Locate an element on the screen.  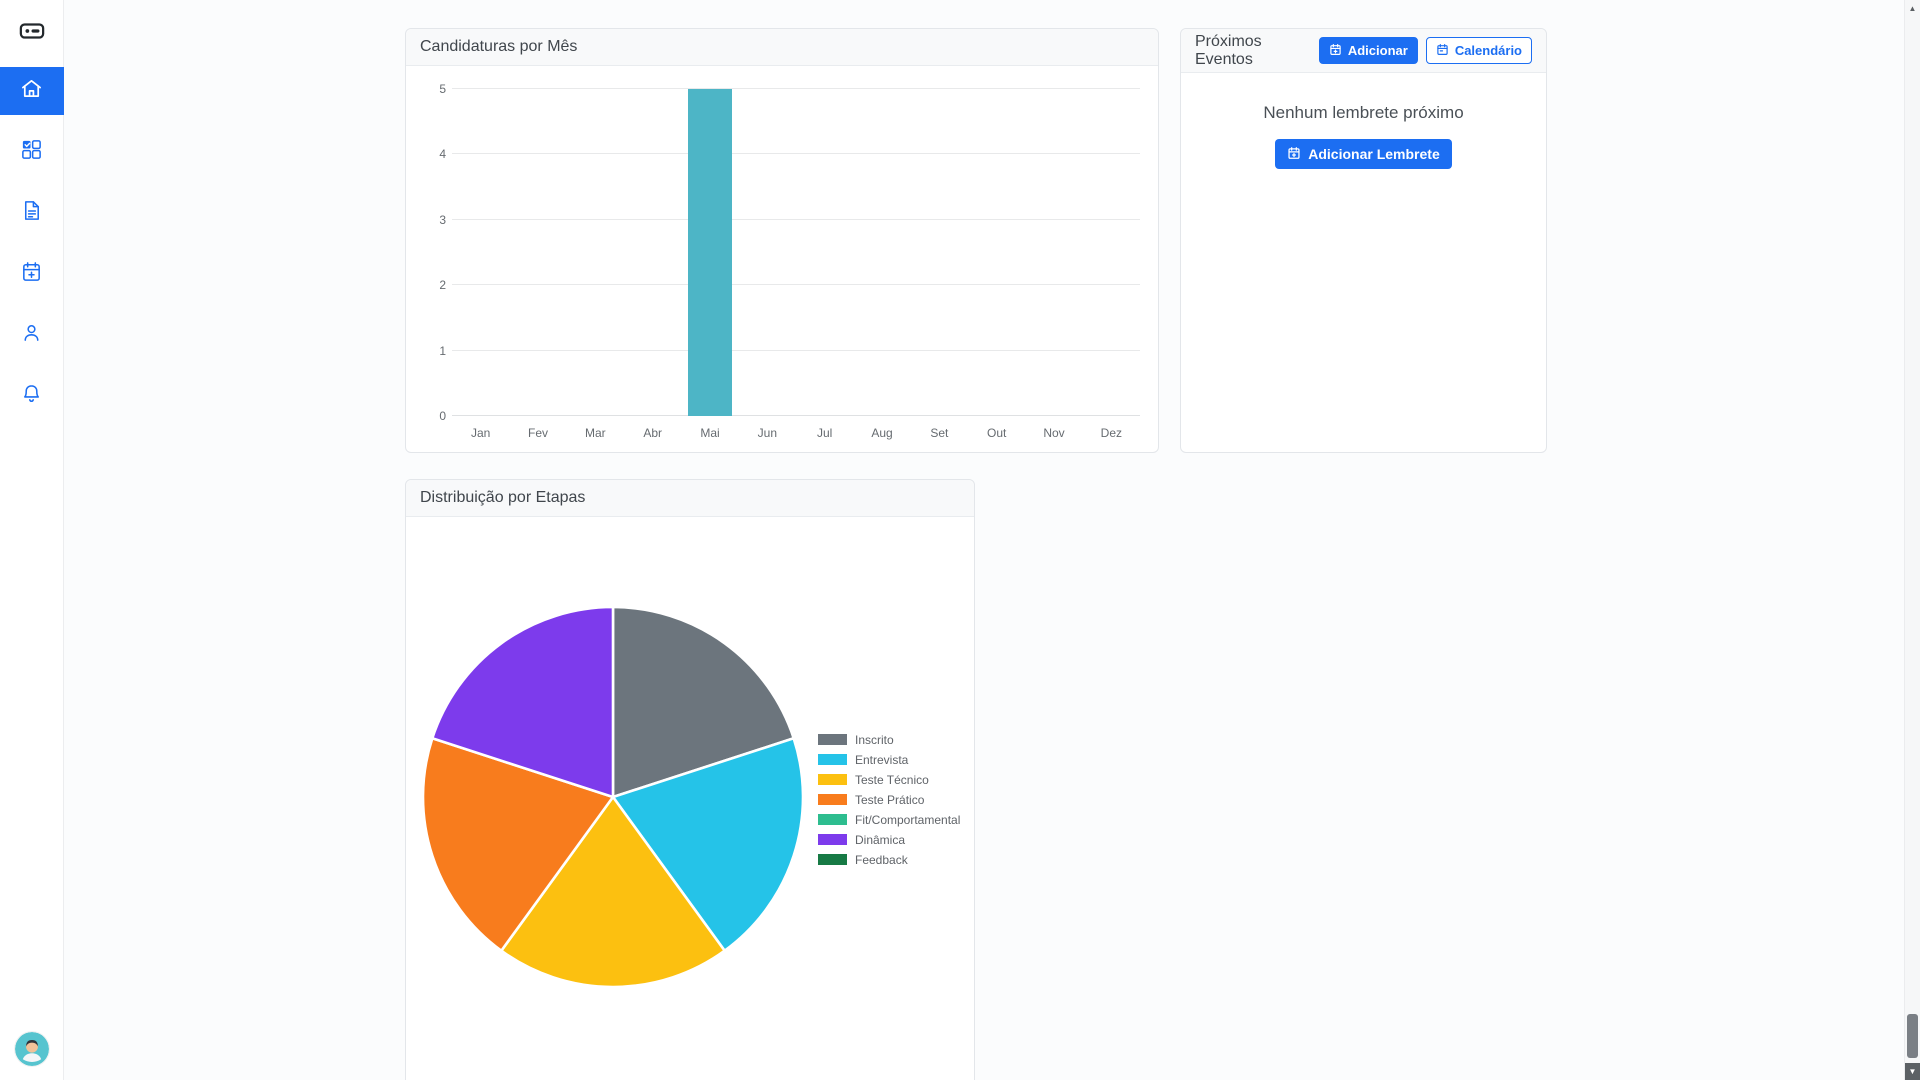
x-tick-label: Fev is located at coordinates (538, 433).